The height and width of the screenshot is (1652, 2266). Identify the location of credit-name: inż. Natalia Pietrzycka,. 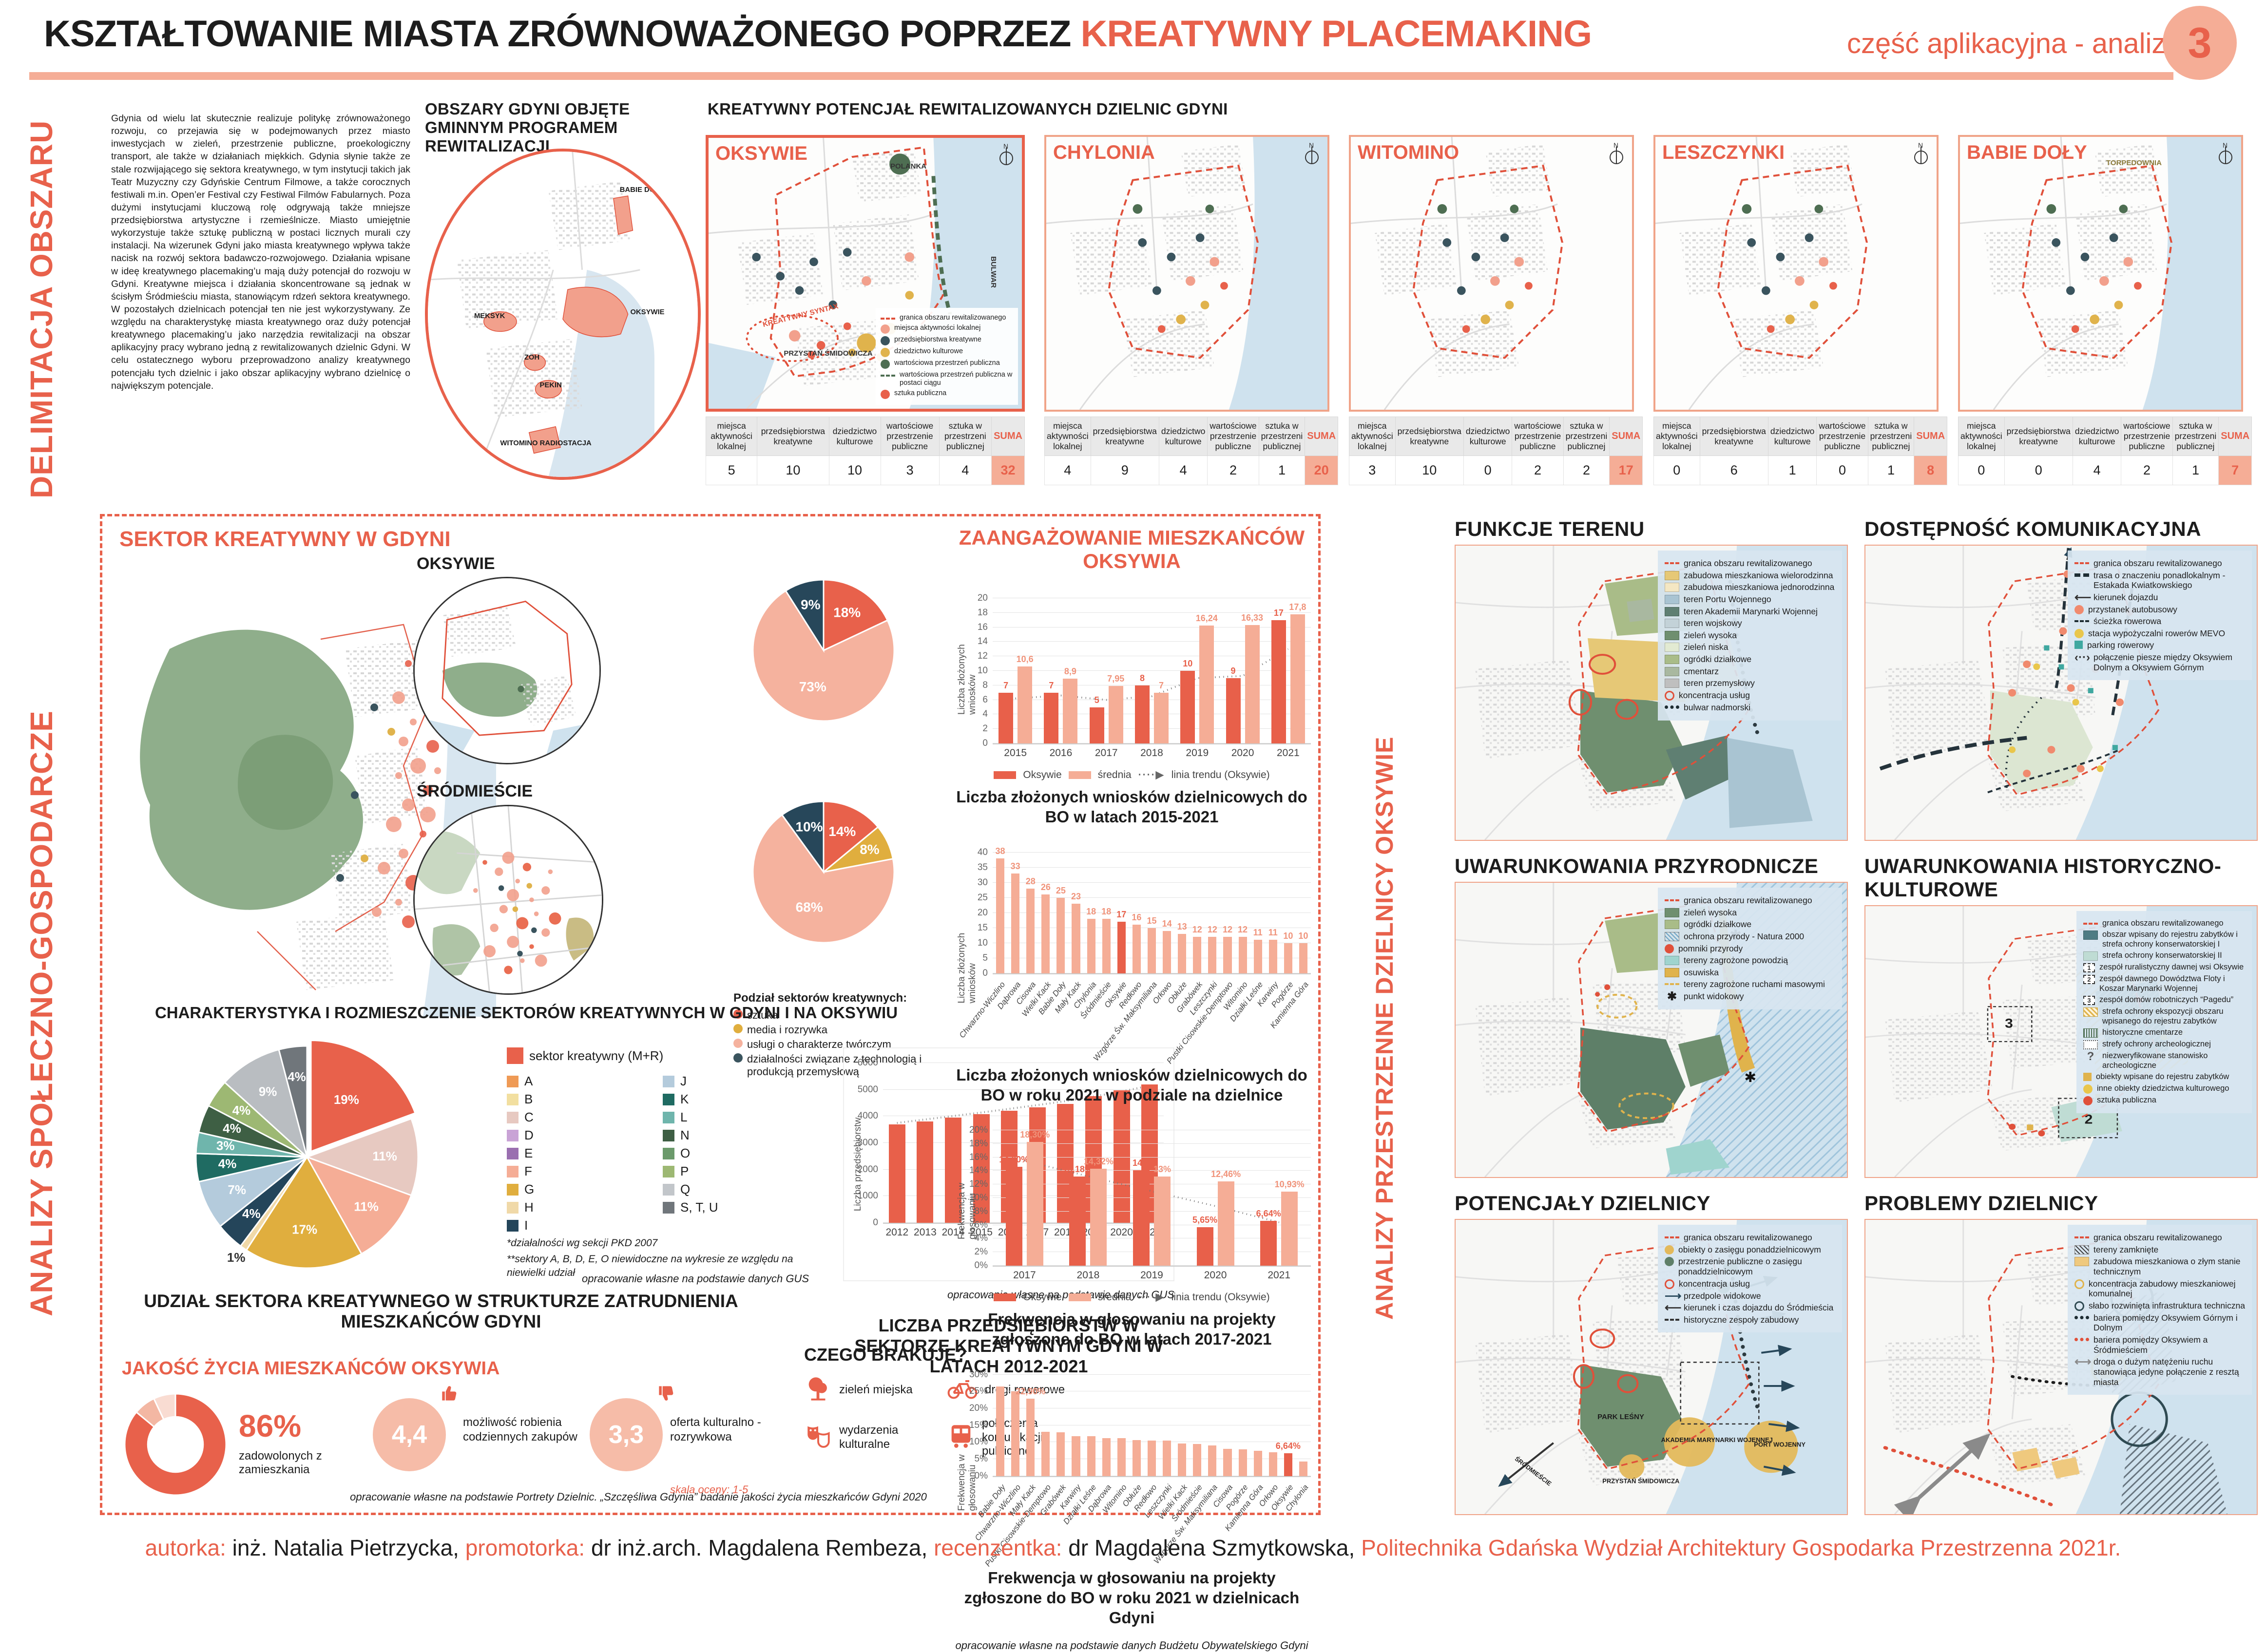
(348, 1547).